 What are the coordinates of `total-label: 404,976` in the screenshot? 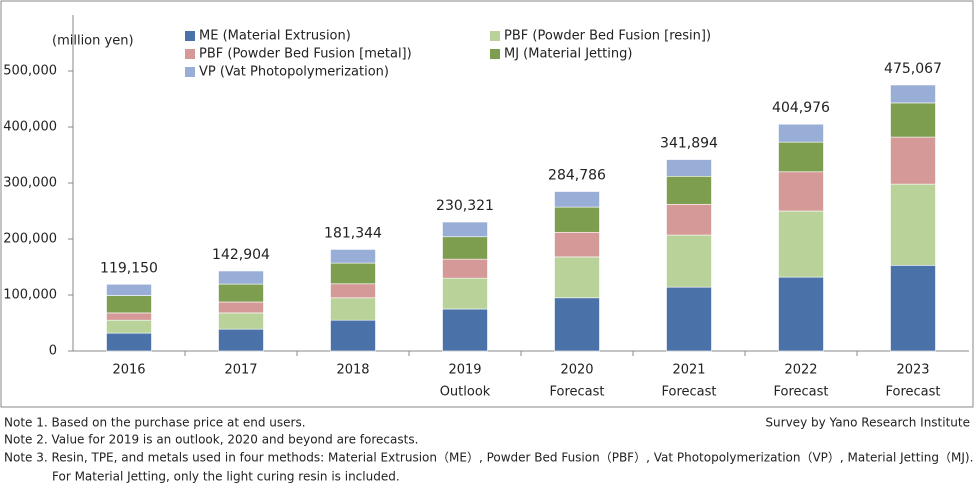 It's located at (801, 108).